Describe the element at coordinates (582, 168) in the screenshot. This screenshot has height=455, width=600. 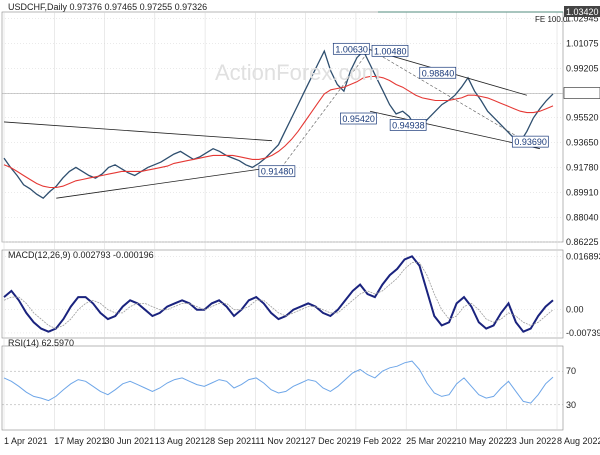
I see `y-tick-label: 0.91780` at that location.